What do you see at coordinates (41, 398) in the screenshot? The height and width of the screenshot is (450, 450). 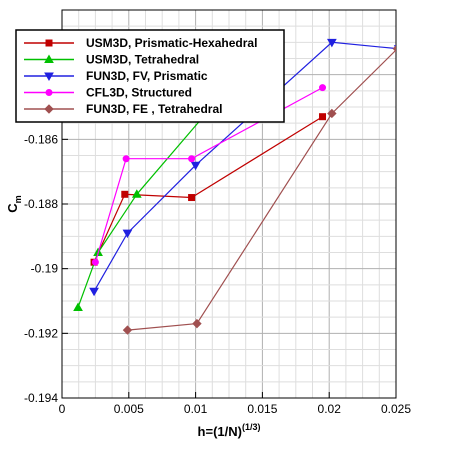 I see `y-tick-label: -0.194` at bounding box center [41, 398].